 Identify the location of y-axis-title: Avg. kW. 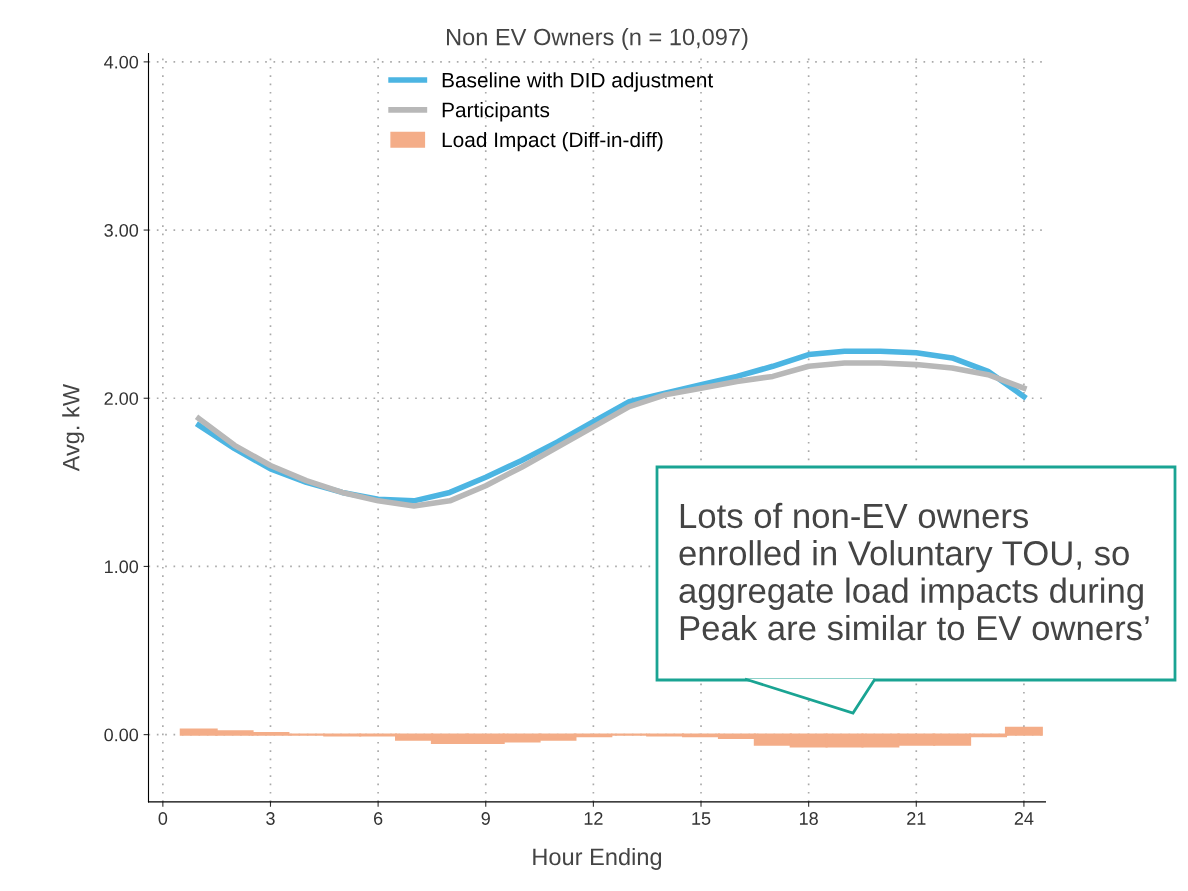
(73, 428).